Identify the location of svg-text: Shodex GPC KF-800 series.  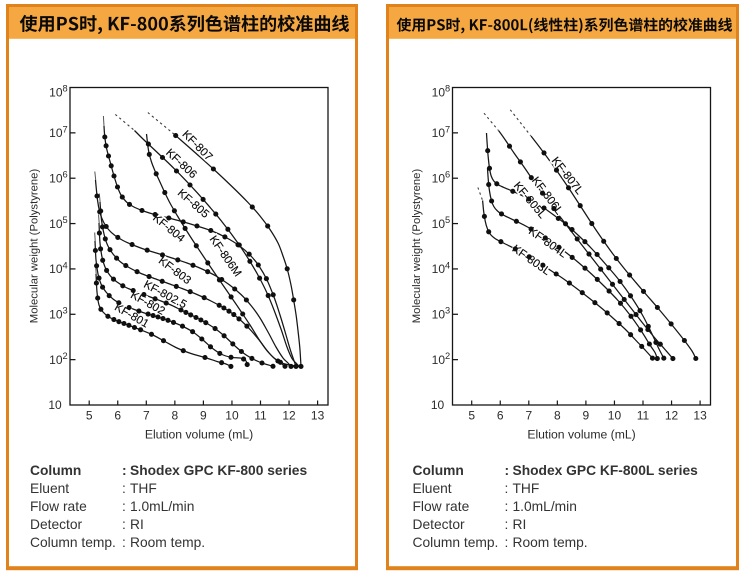
(218, 470).